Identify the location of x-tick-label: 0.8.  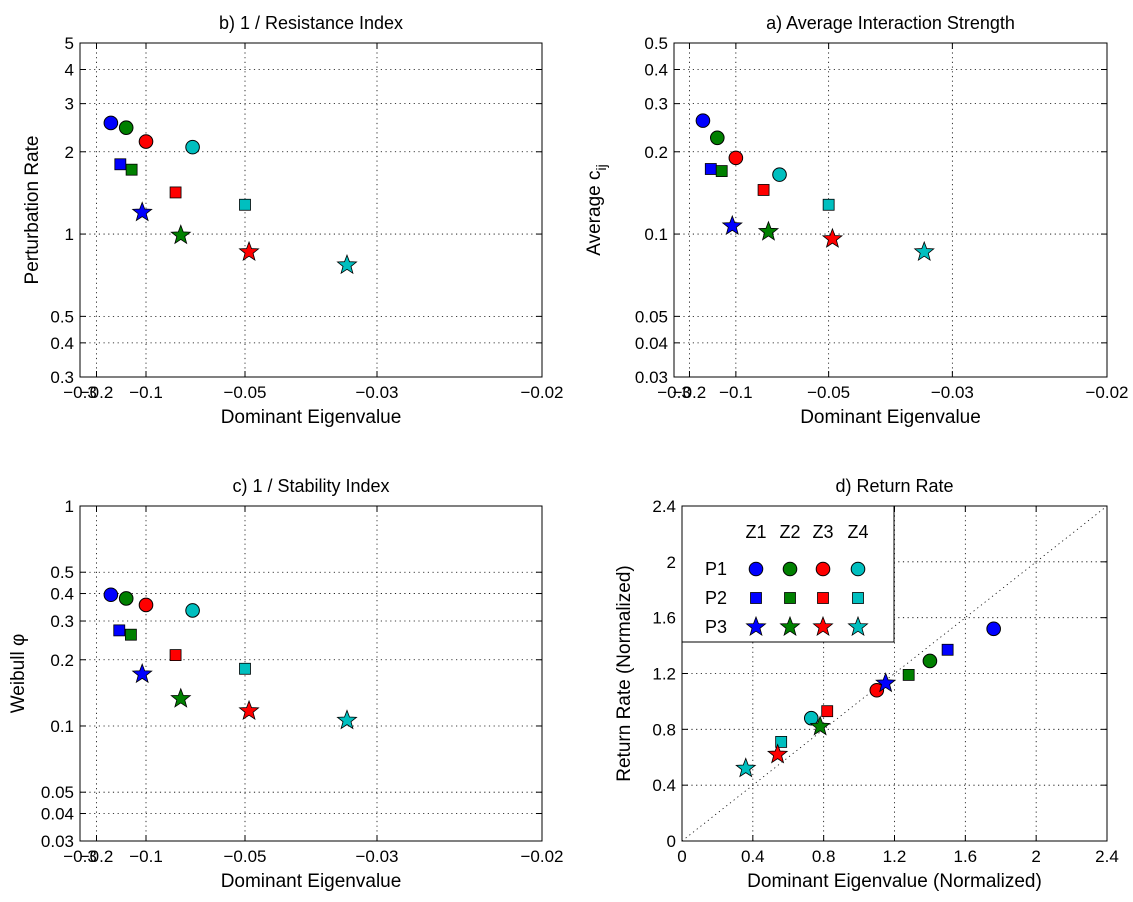
(824, 856).